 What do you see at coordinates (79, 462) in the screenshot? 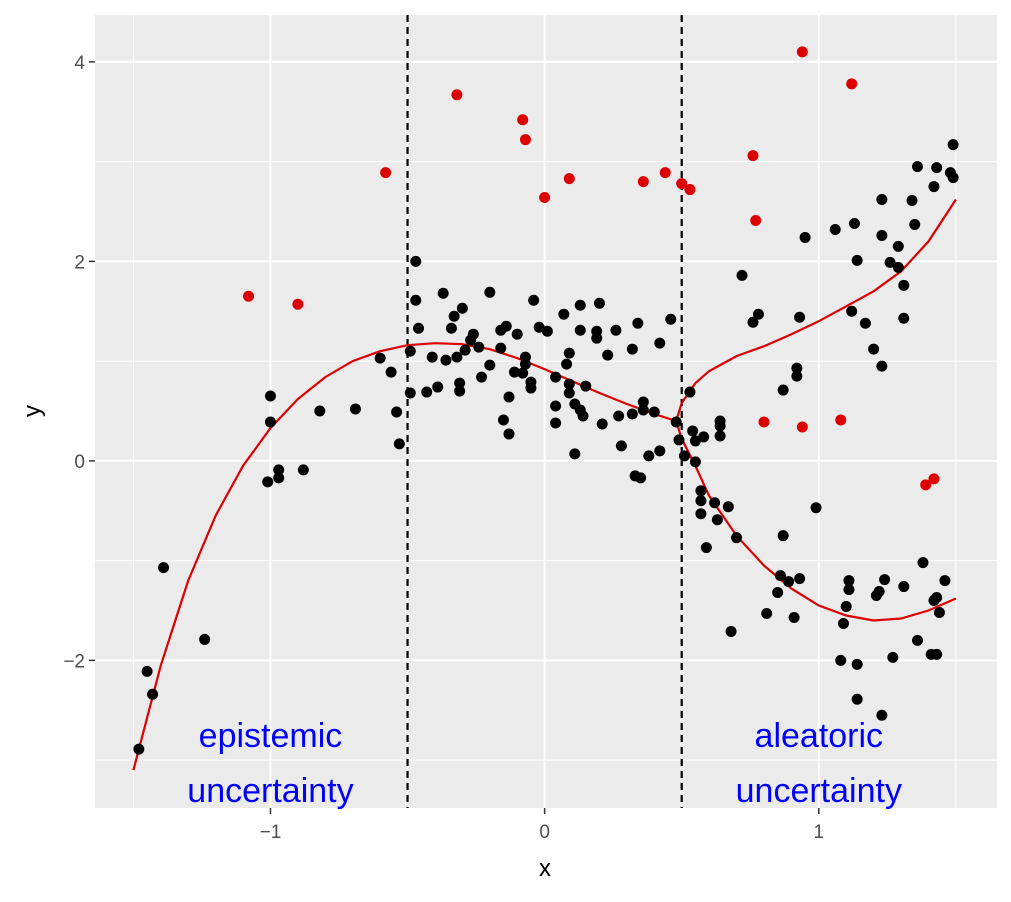
I see `y-tick-label: 0` at bounding box center [79, 462].